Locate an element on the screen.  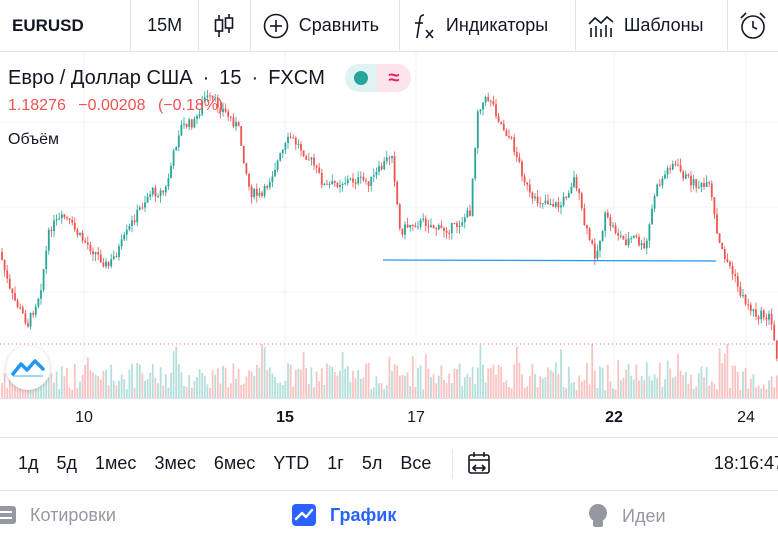
range-5d: 5д is located at coordinates (67, 463).